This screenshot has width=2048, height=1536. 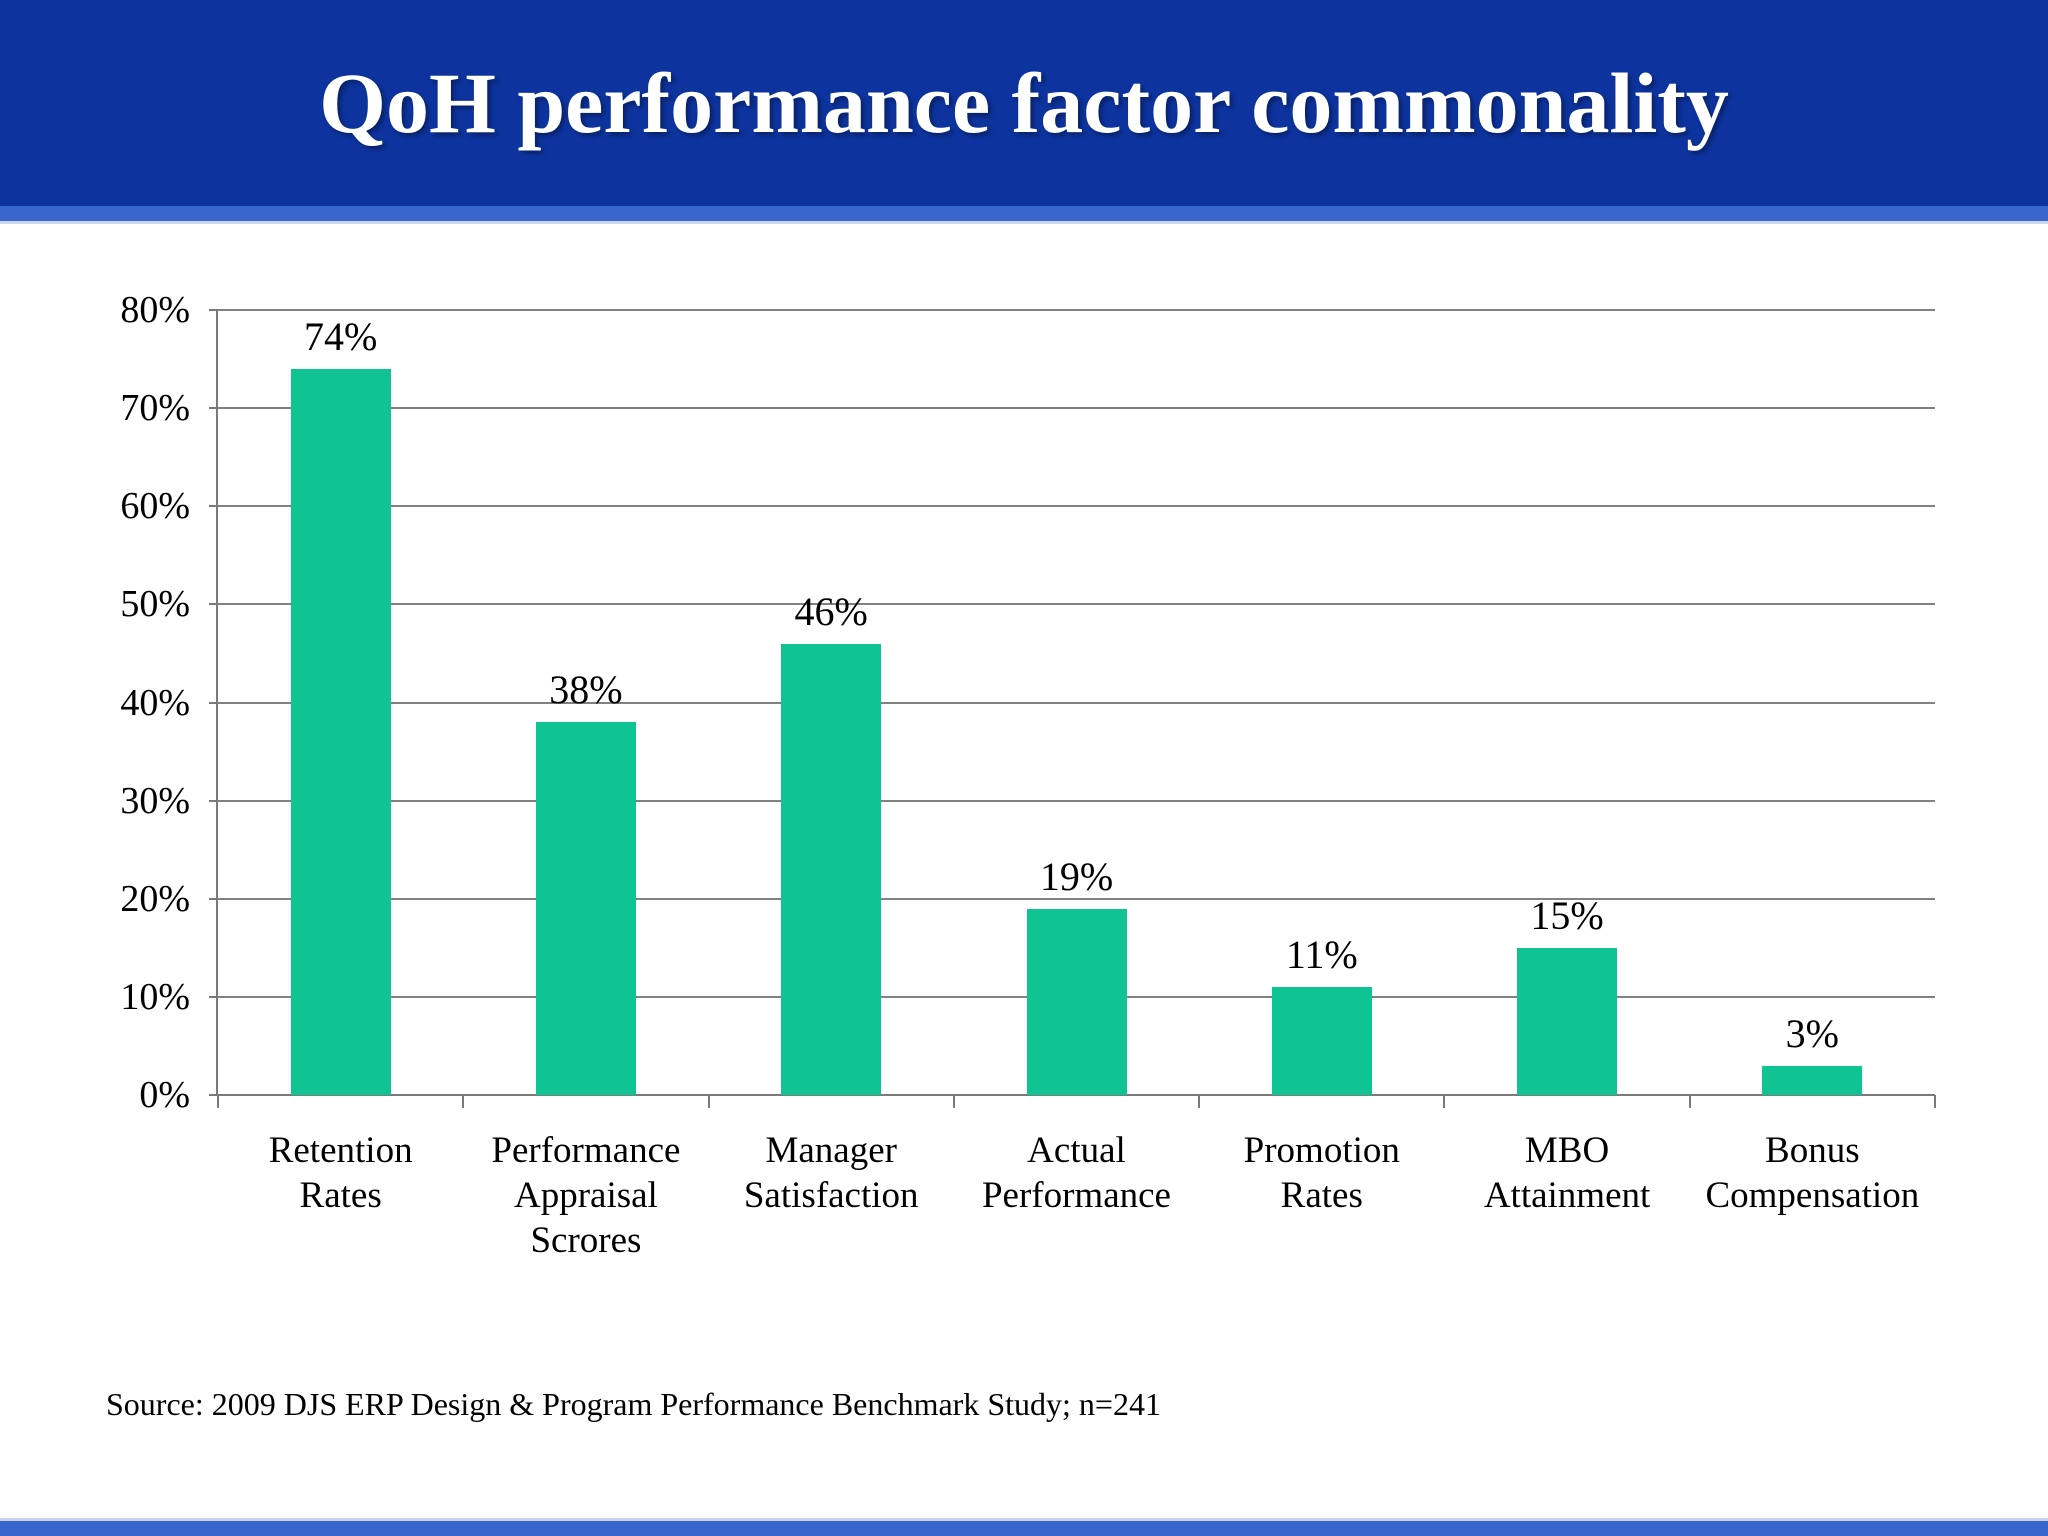 I want to click on footer-band, so click(x=1024, y=1527).